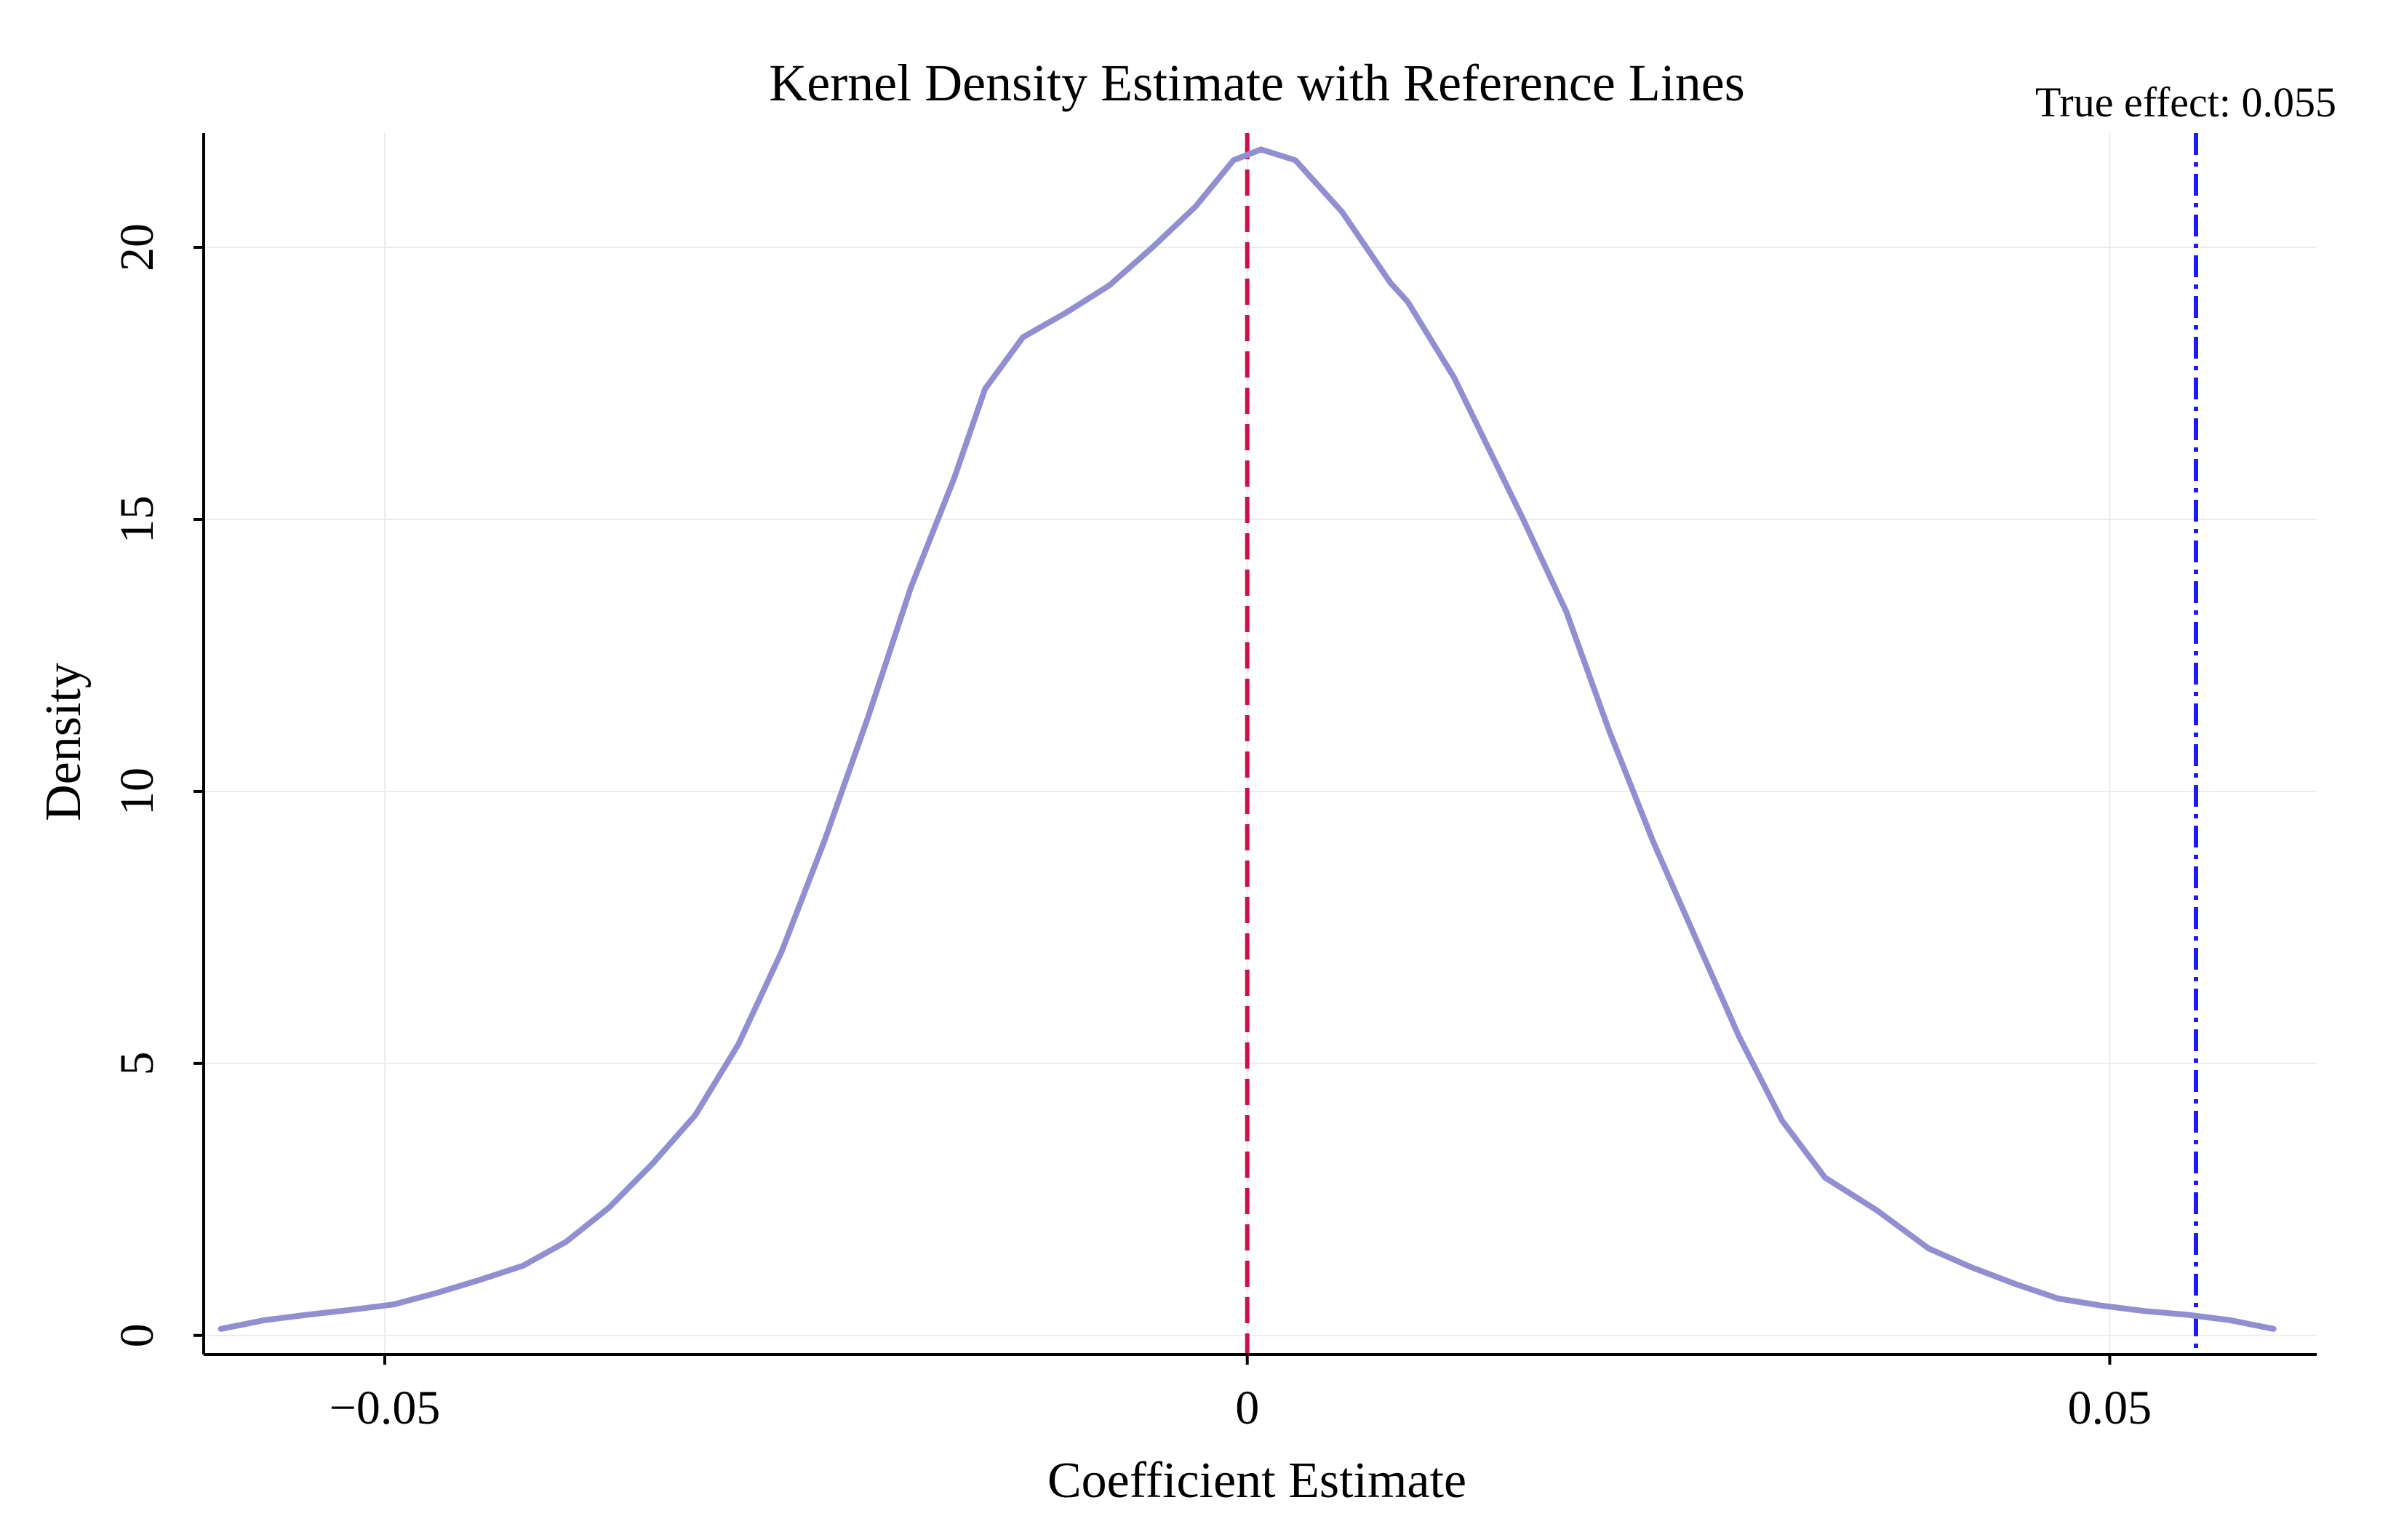 The width and height of the screenshot is (2388, 1540). What do you see at coordinates (1257, 1481) in the screenshot?
I see `x-axis-label: Coefficient Estimate` at bounding box center [1257, 1481].